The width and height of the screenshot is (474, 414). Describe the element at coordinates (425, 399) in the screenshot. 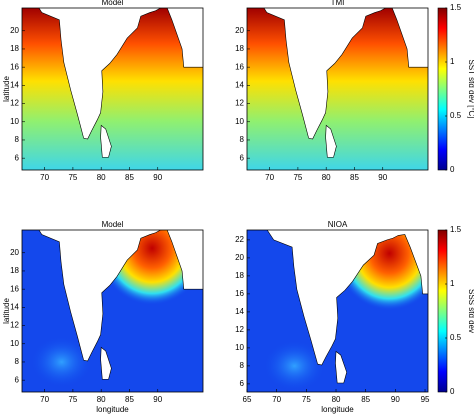

I see `x-tick-label: 95` at that location.